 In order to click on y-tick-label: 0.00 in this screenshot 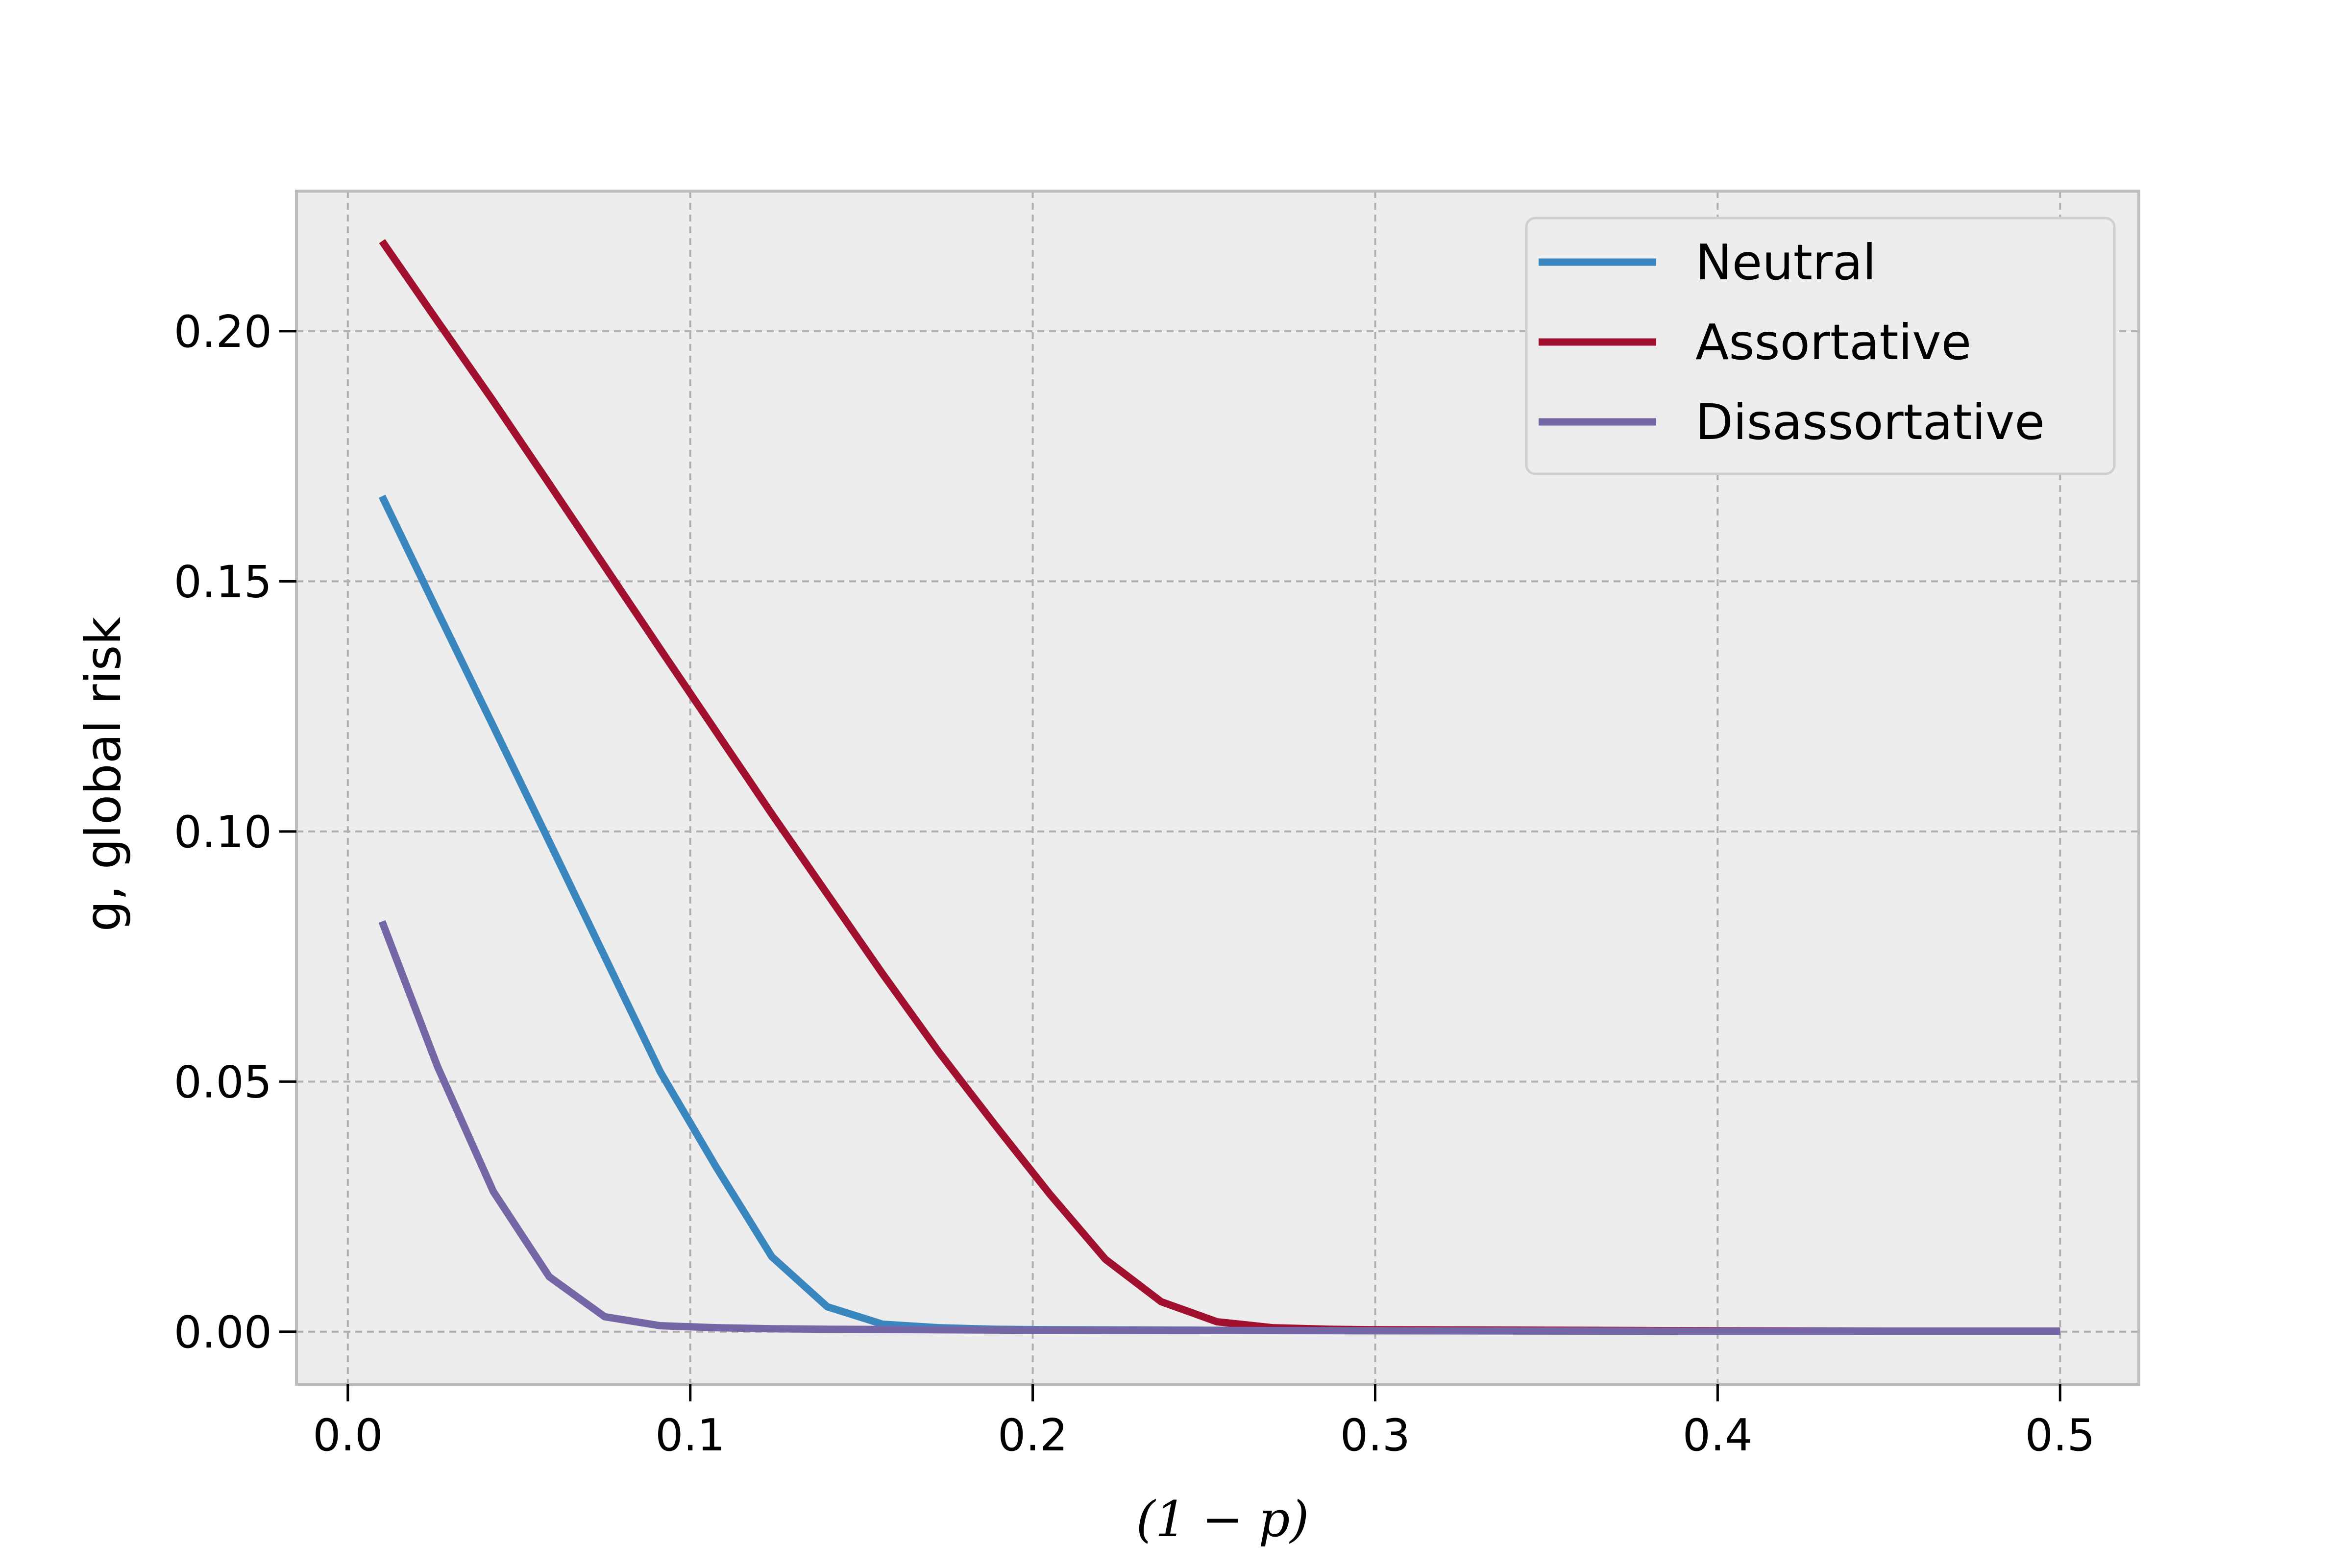, I will do `click(223, 1332)`.